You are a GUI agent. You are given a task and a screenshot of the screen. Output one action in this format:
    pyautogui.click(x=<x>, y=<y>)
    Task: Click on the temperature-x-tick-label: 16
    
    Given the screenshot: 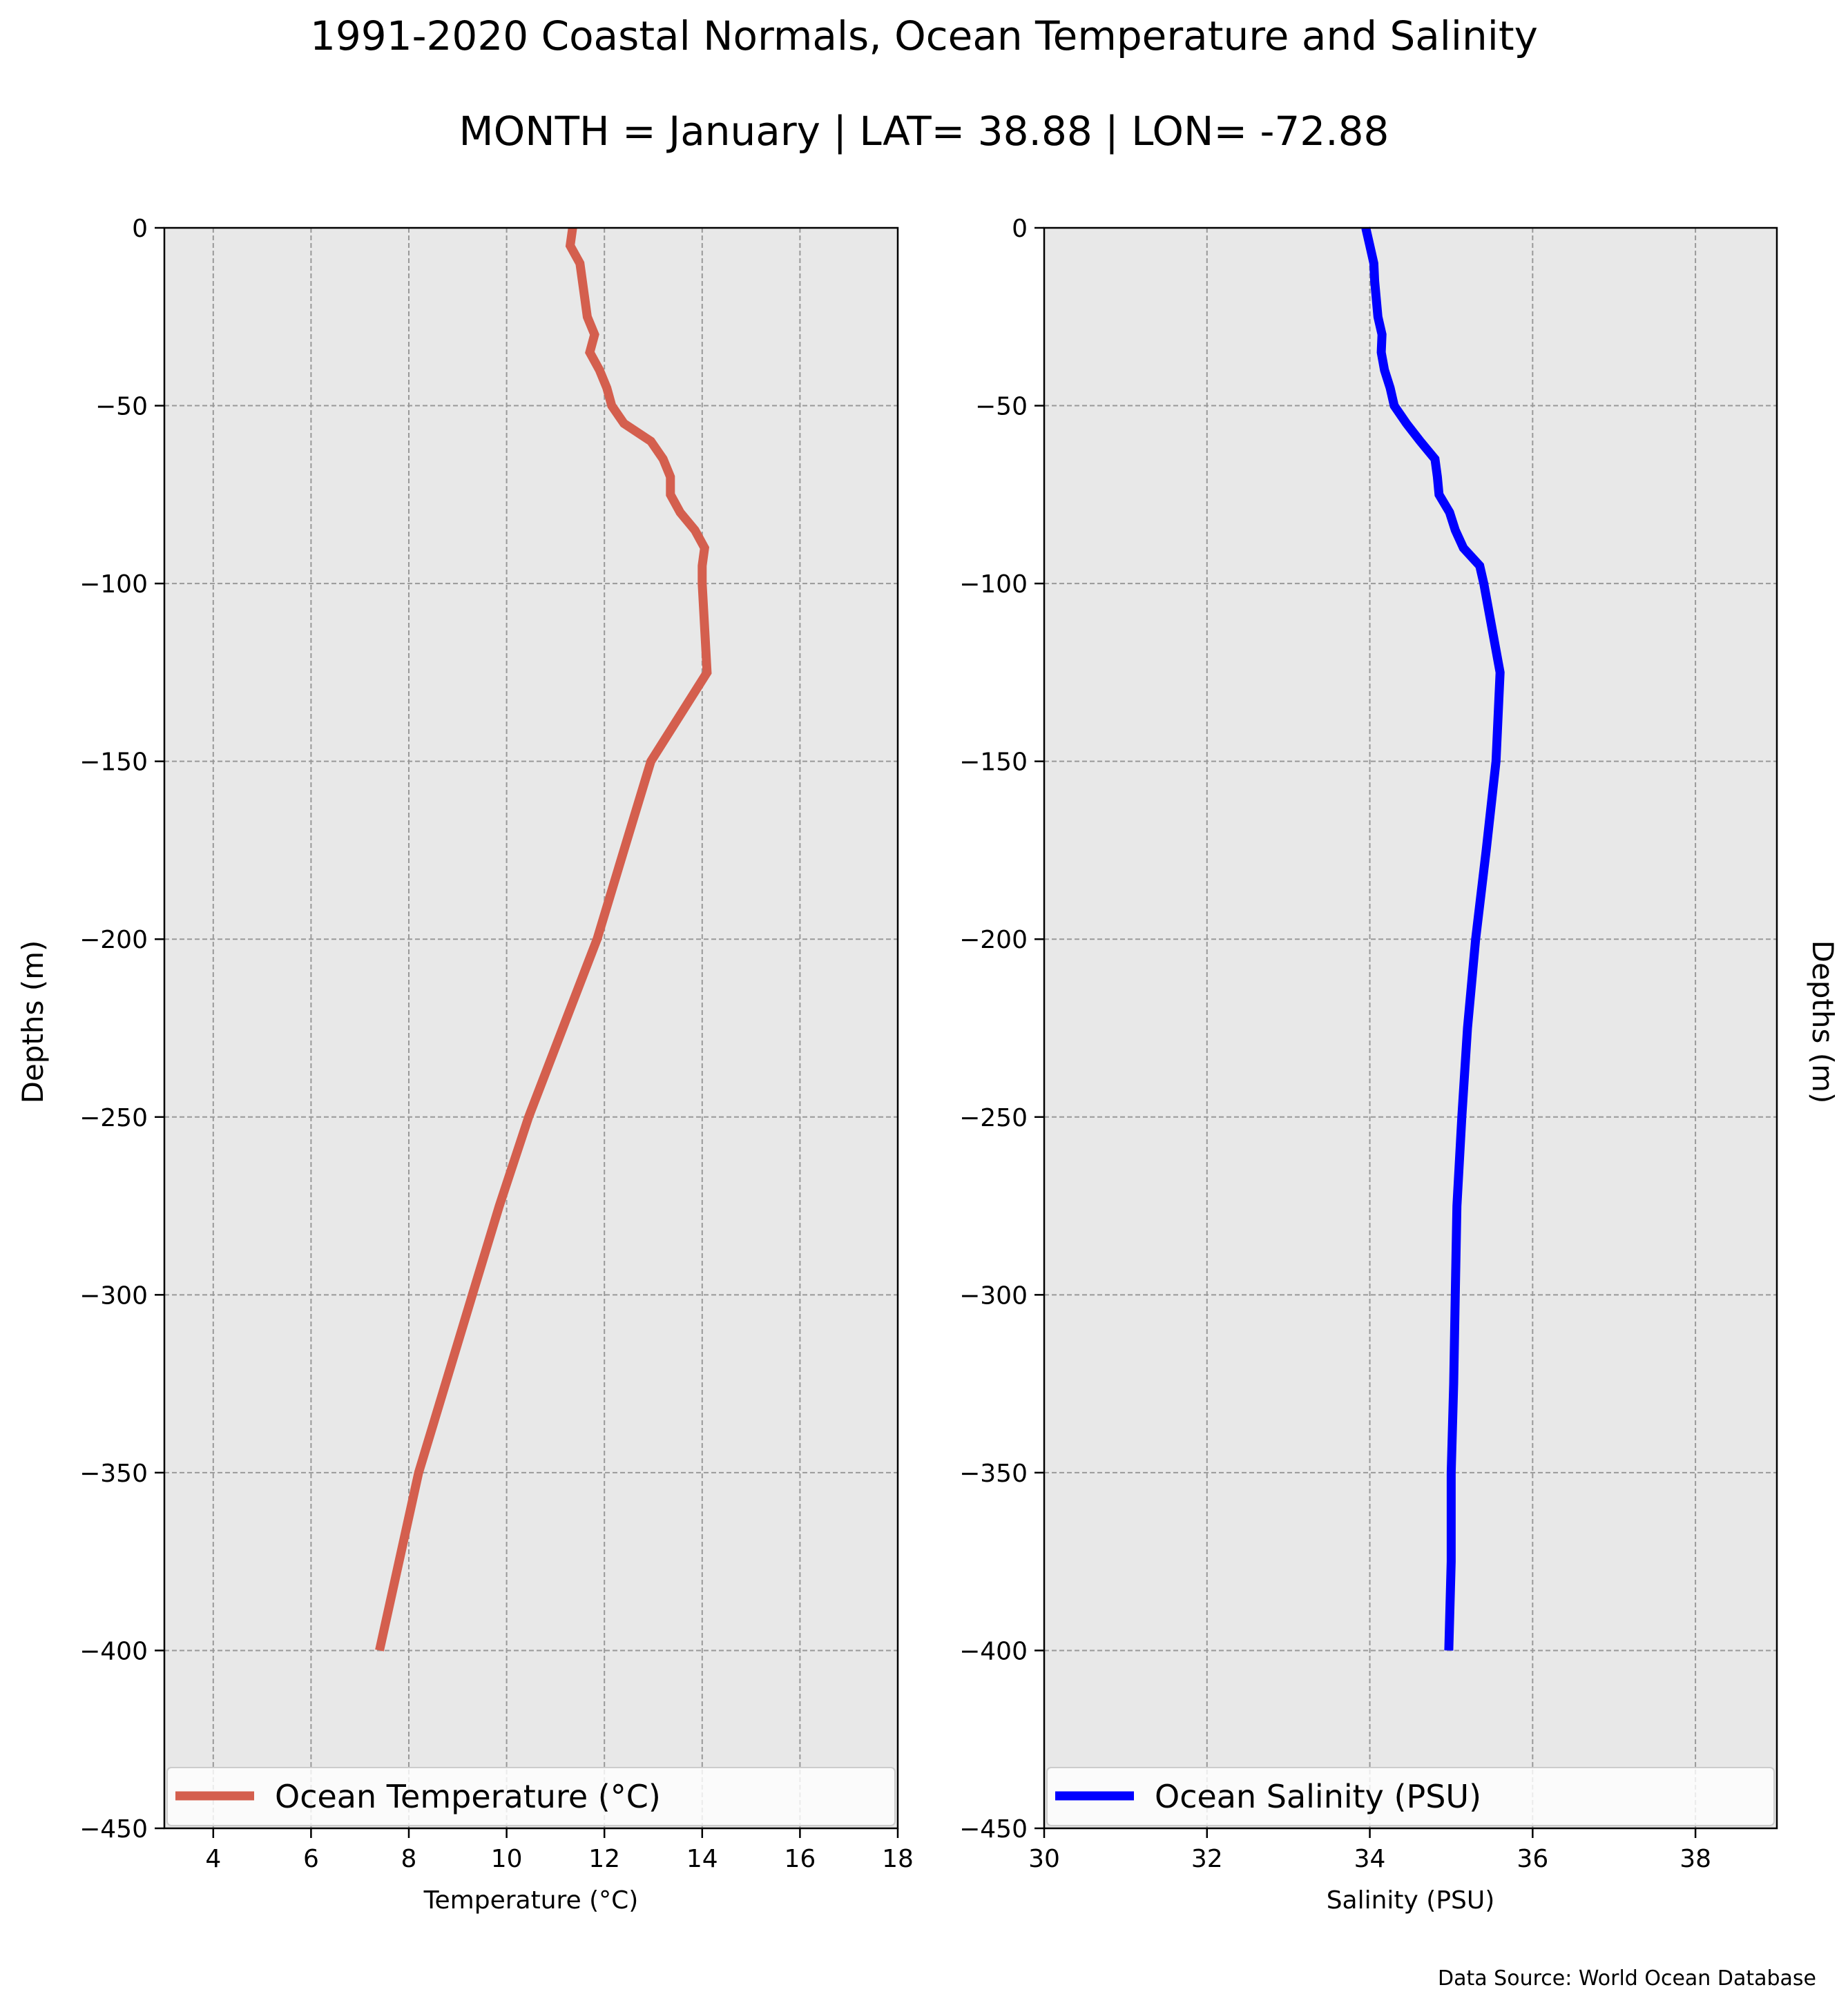 What is the action you would take?
    pyautogui.click(x=800, y=1859)
    